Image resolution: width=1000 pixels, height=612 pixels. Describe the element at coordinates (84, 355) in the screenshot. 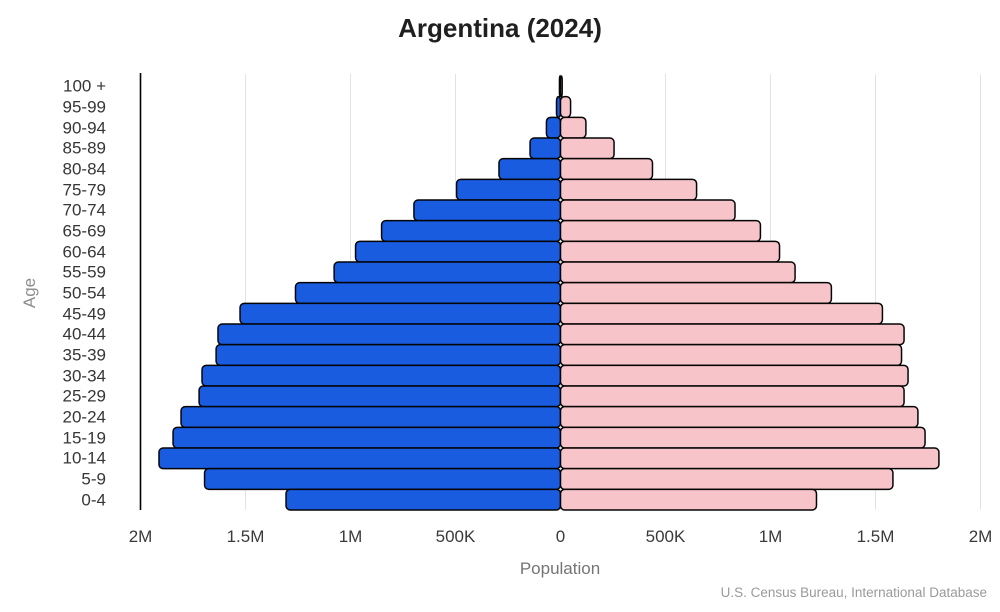

I see `age-tick-label: 35-39` at that location.